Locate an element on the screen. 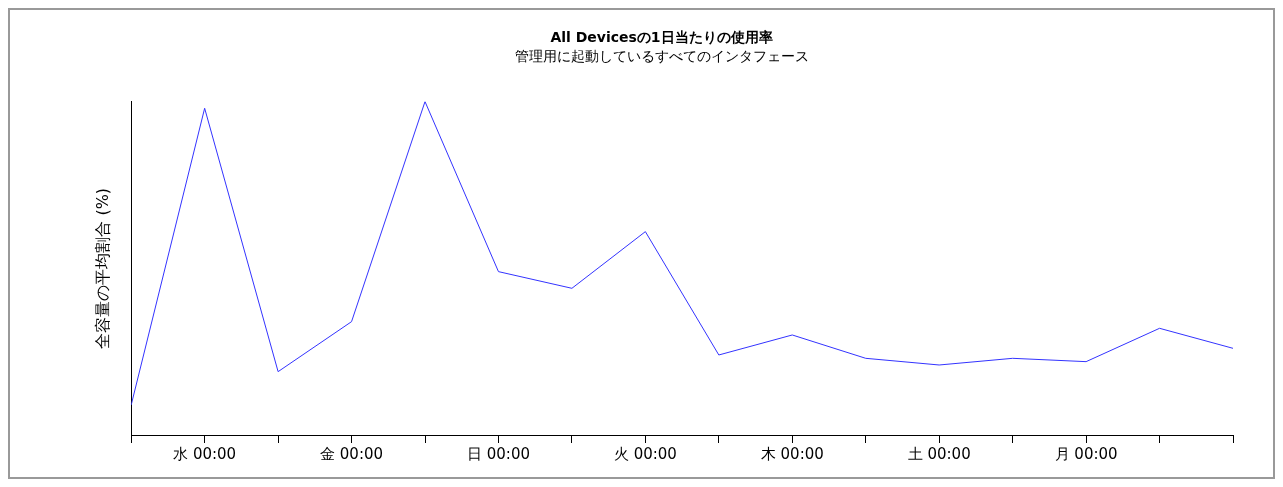 Image resolution: width=1283 pixels, height=487 pixels. x-tick-label: 水 00:00 is located at coordinates (205, 453).